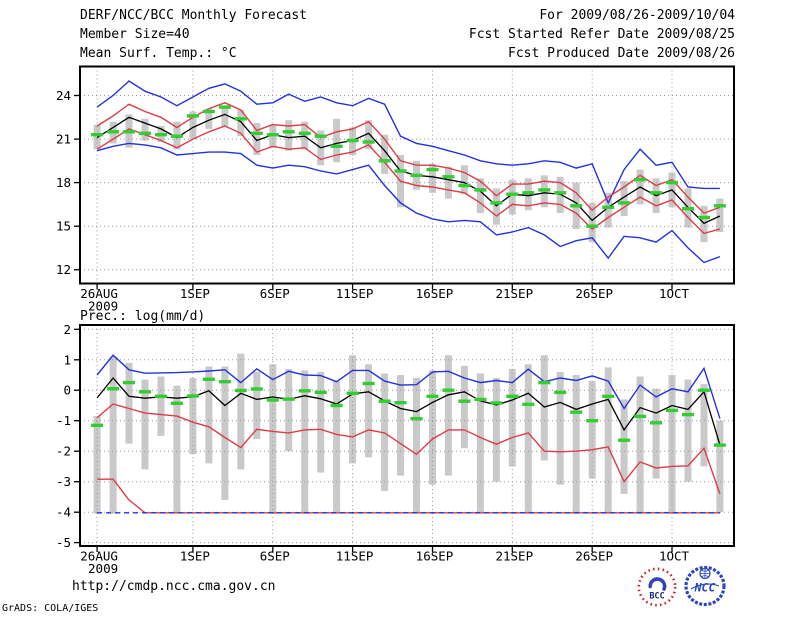 Image resolution: width=800 pixels, height=618 pixels. Describe the element at coordinates (63, 420) in the screenshot. I see `svg-text: -1` at that location.